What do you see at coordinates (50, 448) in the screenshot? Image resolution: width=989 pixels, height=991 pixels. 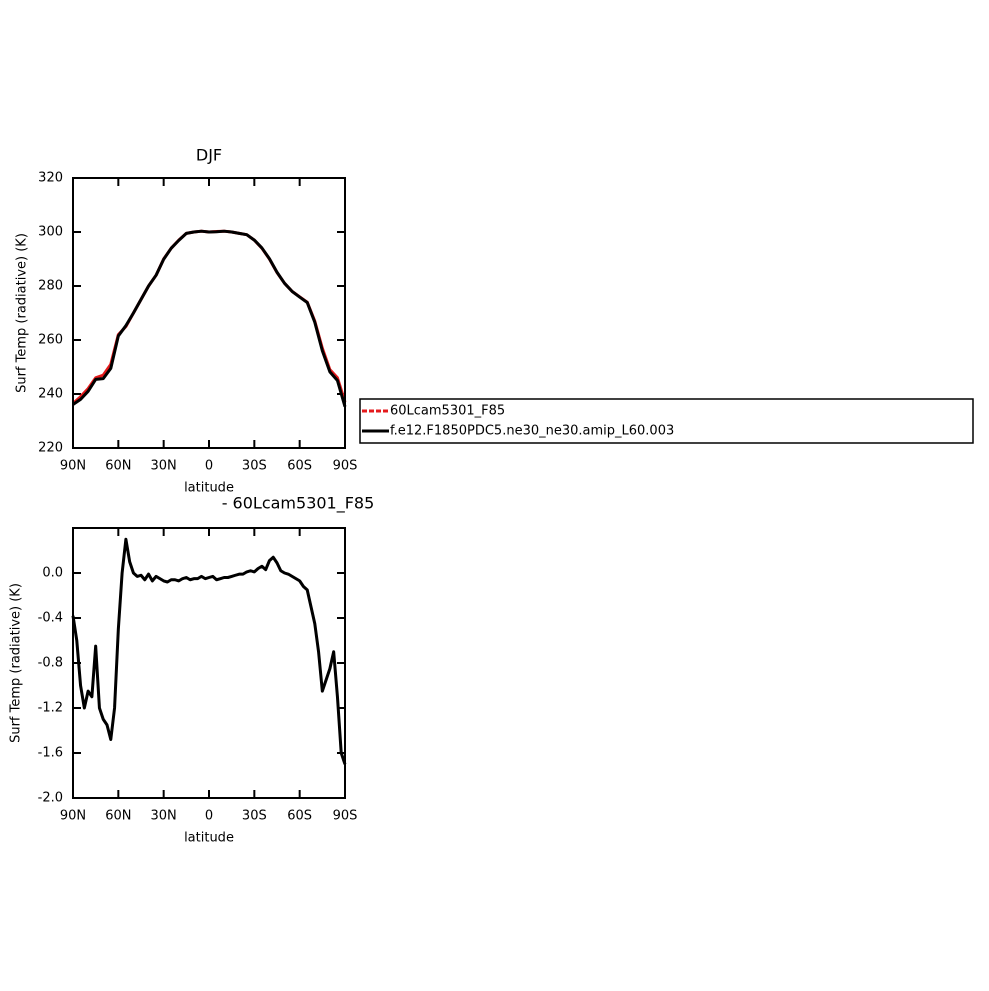 I see `y-tick-label: 220` at bounding box center [50, 448].